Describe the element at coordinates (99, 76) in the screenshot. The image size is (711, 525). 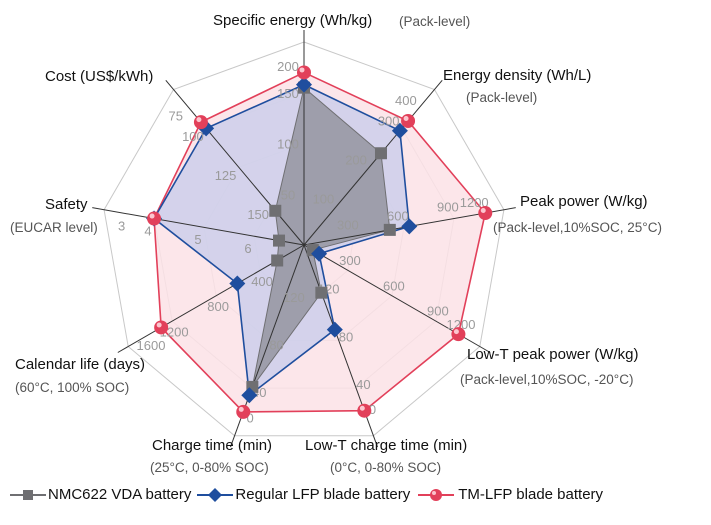
I see `axis-title-cost: Cost (US$/kWh)` at that location.